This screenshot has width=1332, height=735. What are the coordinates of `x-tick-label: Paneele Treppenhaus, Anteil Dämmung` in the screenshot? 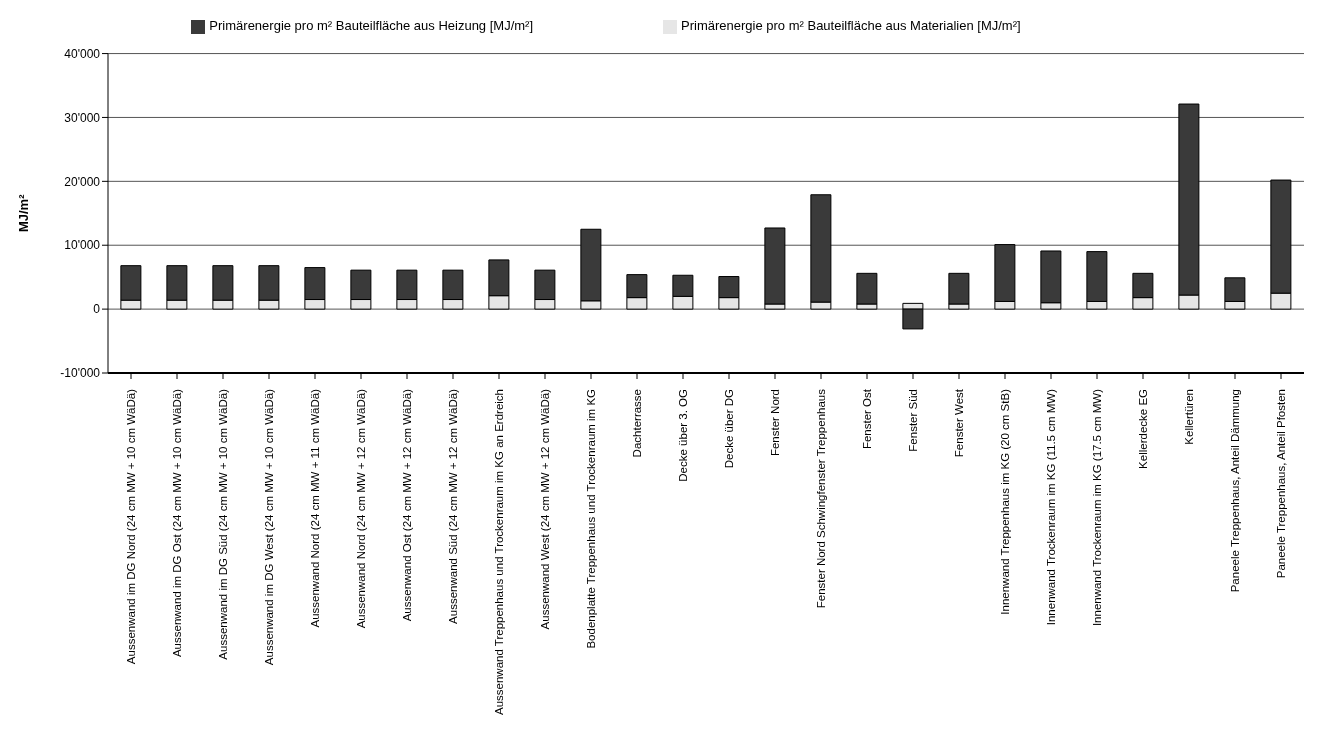 It's located at (1235, 491).